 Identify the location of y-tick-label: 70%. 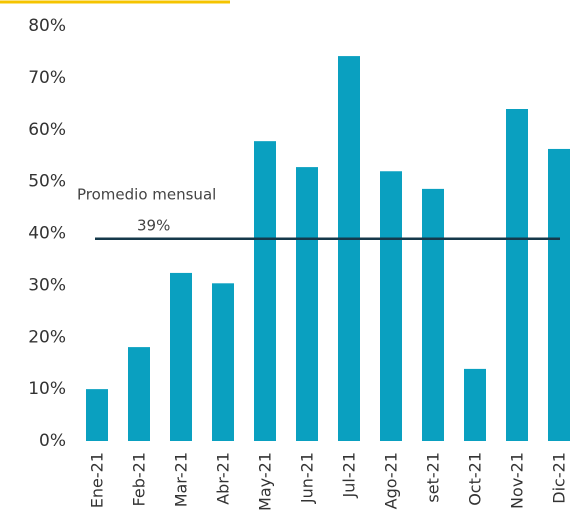
(47, 78).